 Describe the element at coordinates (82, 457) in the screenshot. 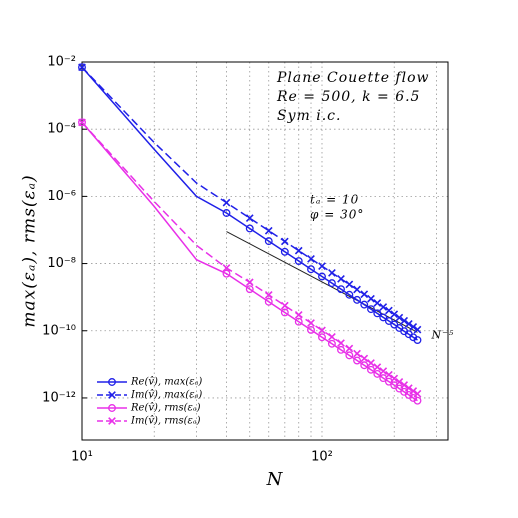

I see `x-tick-label: 10¹` at that location.